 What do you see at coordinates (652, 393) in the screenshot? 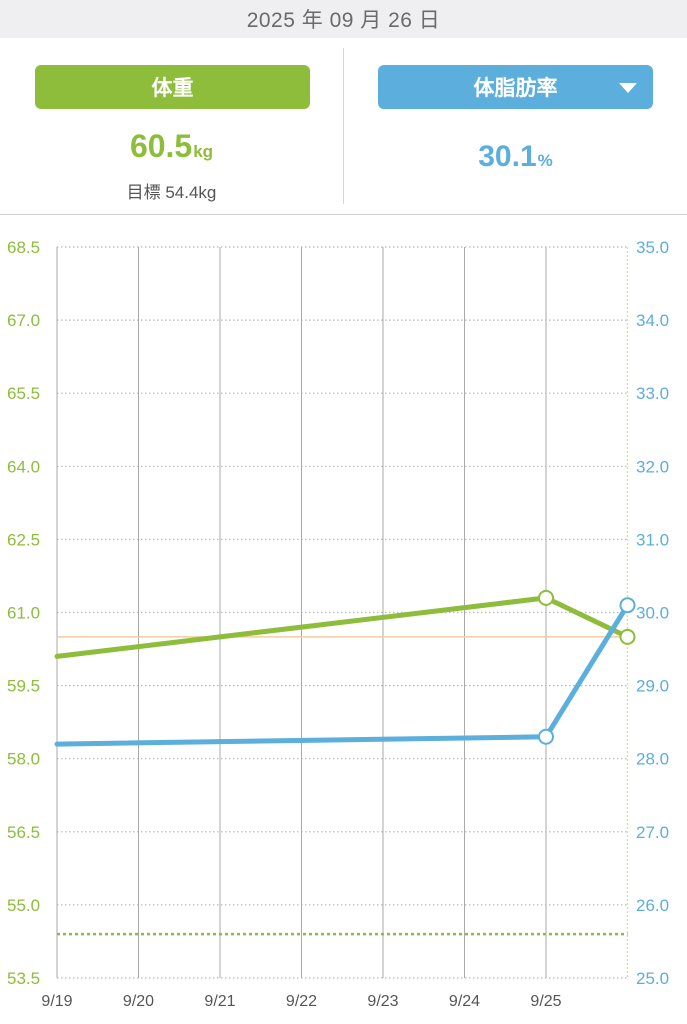
I see `y-right-tick-label: 33.0` at bounding box center [652, 393].